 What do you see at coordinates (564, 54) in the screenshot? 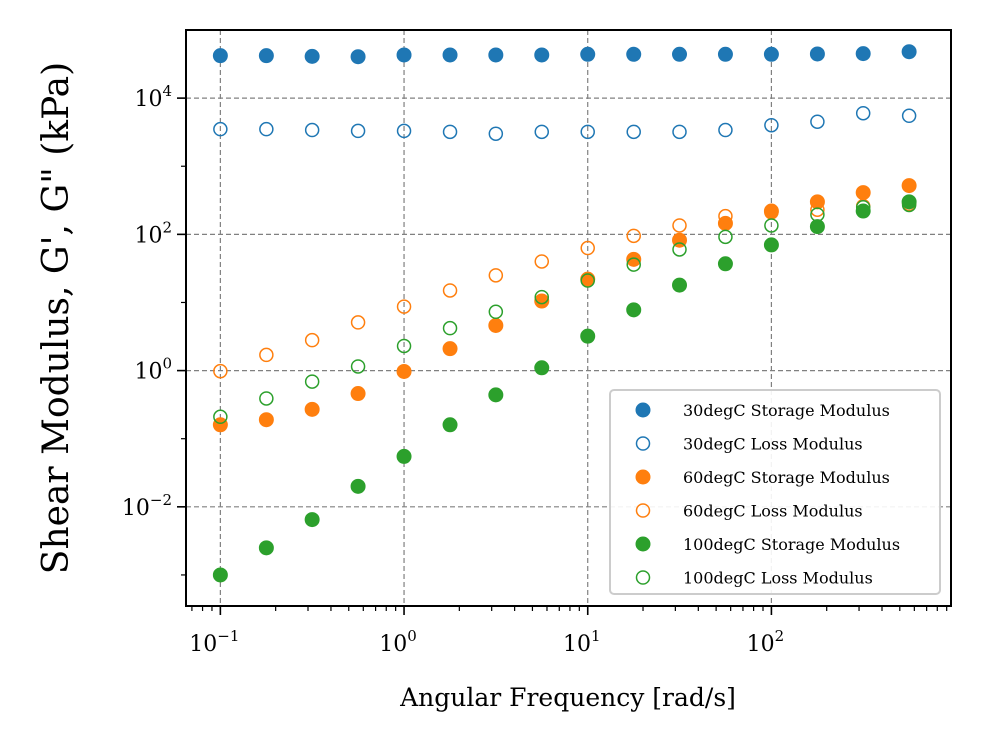
I see `series-30degc-storage-modulus` at bounding box center [564, 54].